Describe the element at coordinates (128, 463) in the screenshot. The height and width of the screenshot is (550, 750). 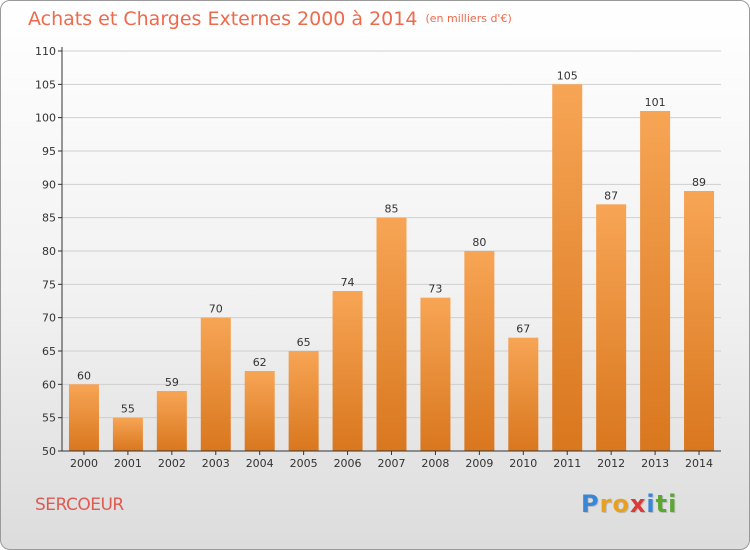
I see `x-tick-label: 2001` at that location.